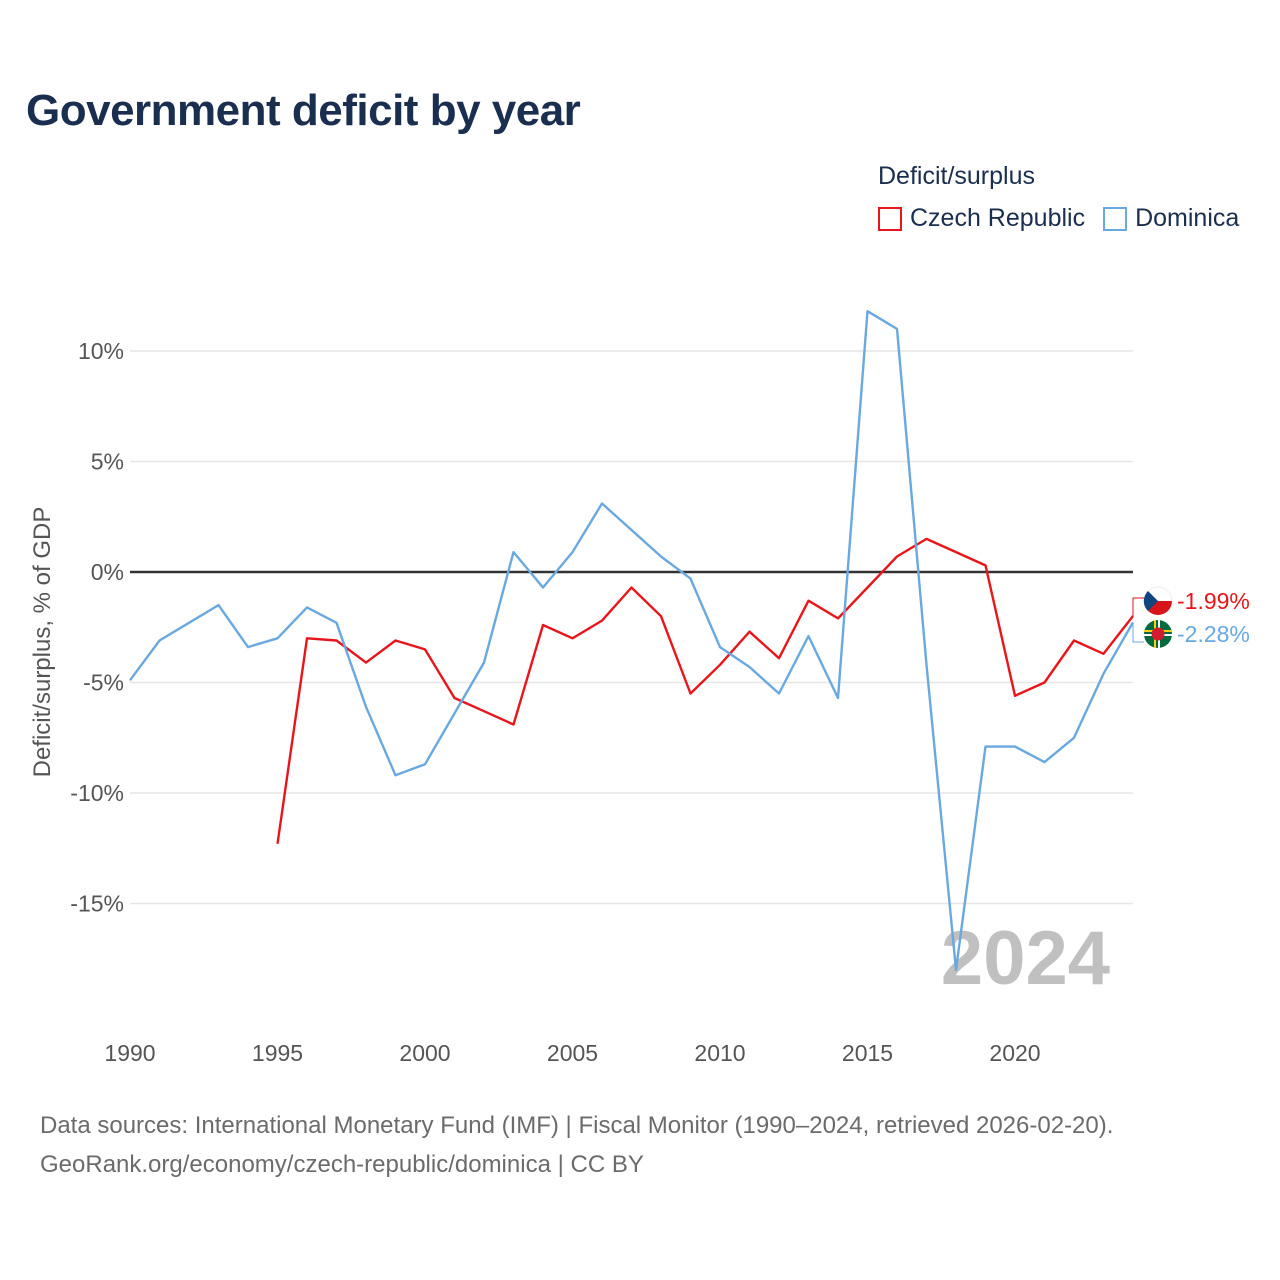 This screenshot has height=1280, width=1280. I want to click on end-markers: -1.99% -2.28%, so click(1191, 617).